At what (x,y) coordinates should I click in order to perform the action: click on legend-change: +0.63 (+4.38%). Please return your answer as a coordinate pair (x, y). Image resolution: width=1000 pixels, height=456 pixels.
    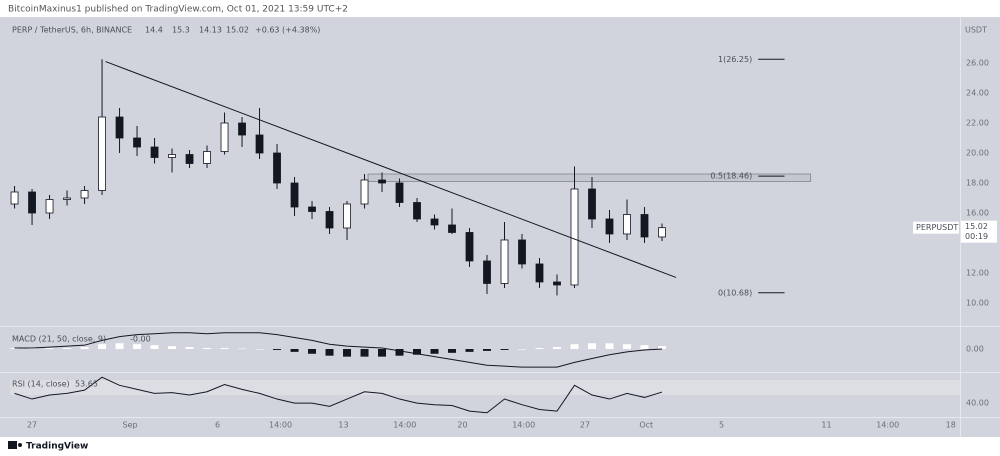
    Looking at the image, I should click on (287, 30).